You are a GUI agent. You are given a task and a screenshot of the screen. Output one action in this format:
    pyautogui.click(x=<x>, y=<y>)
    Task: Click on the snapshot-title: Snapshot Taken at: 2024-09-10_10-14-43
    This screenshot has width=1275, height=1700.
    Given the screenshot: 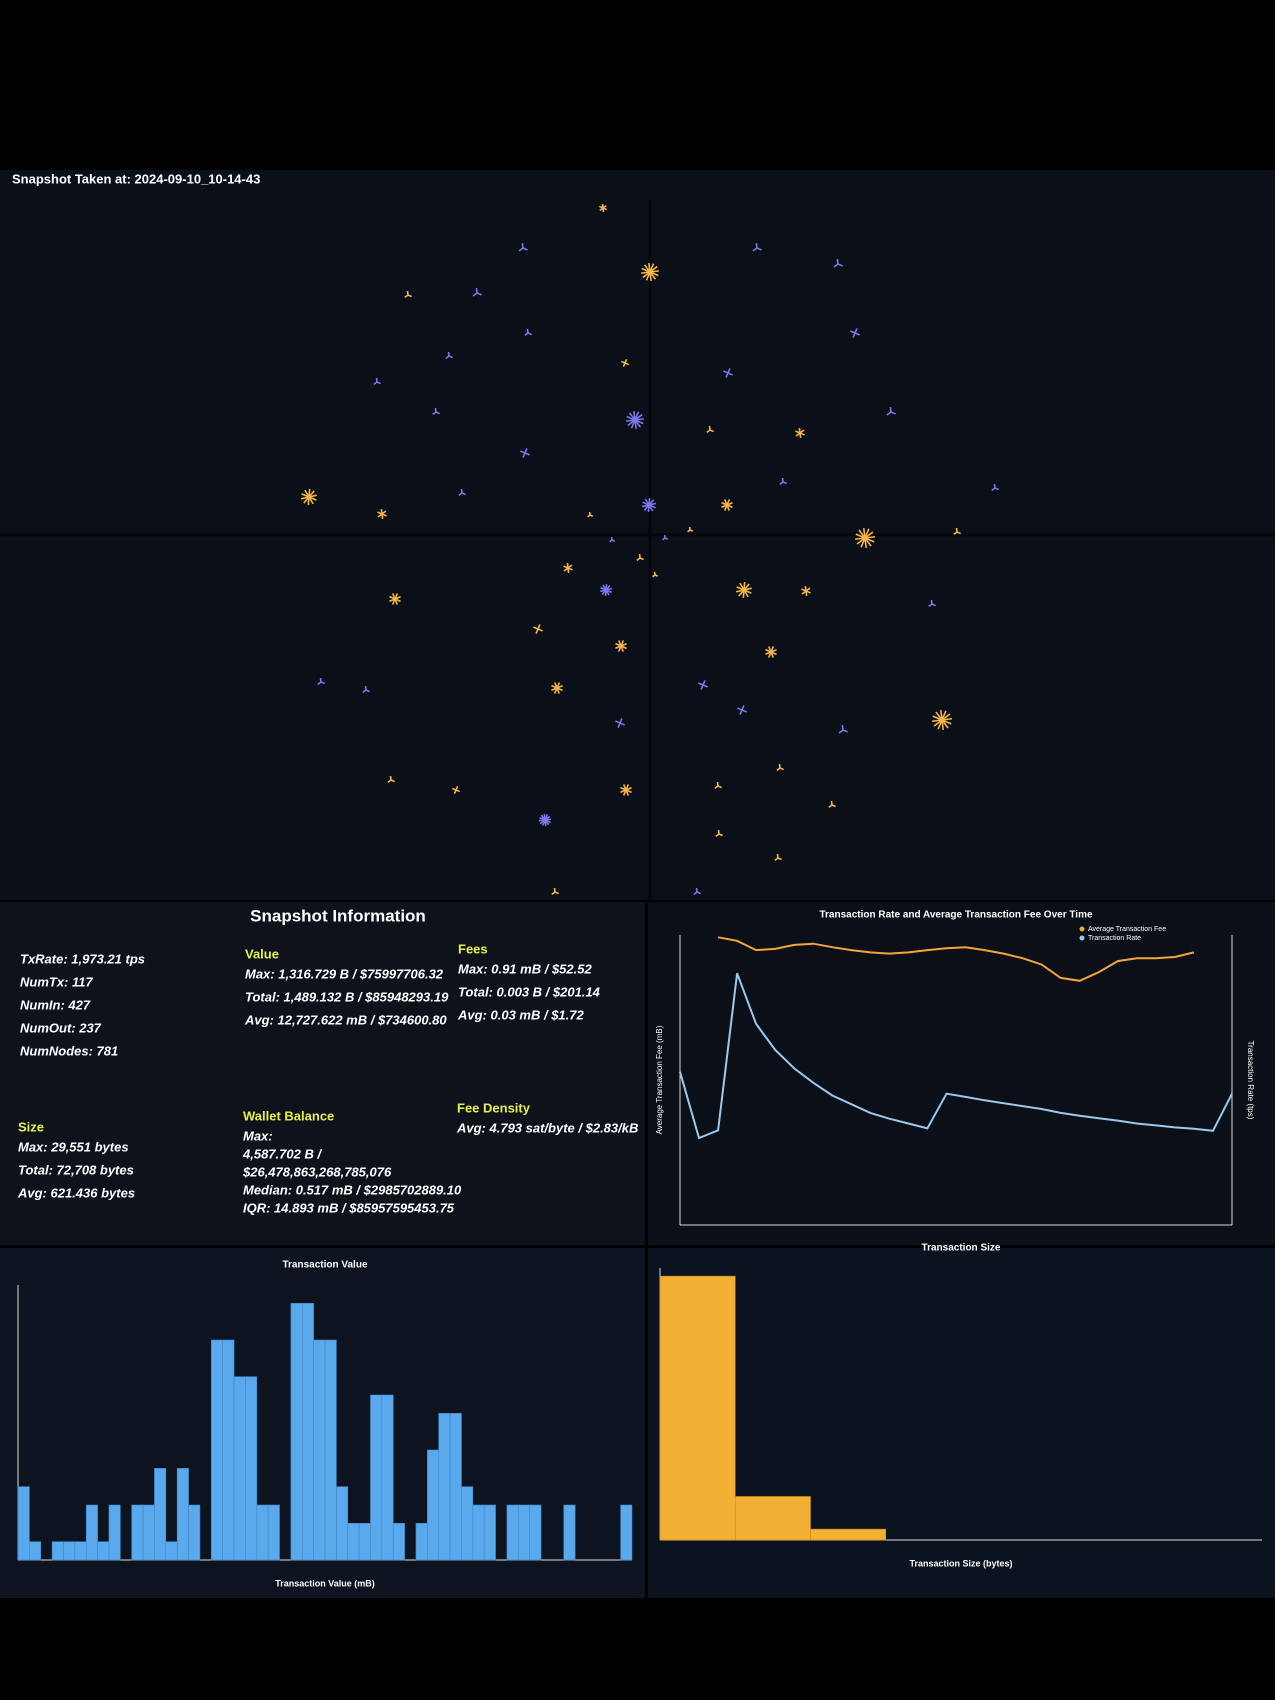 What is the action you would take?
    pyautogui.click(x=136, y=178)
    